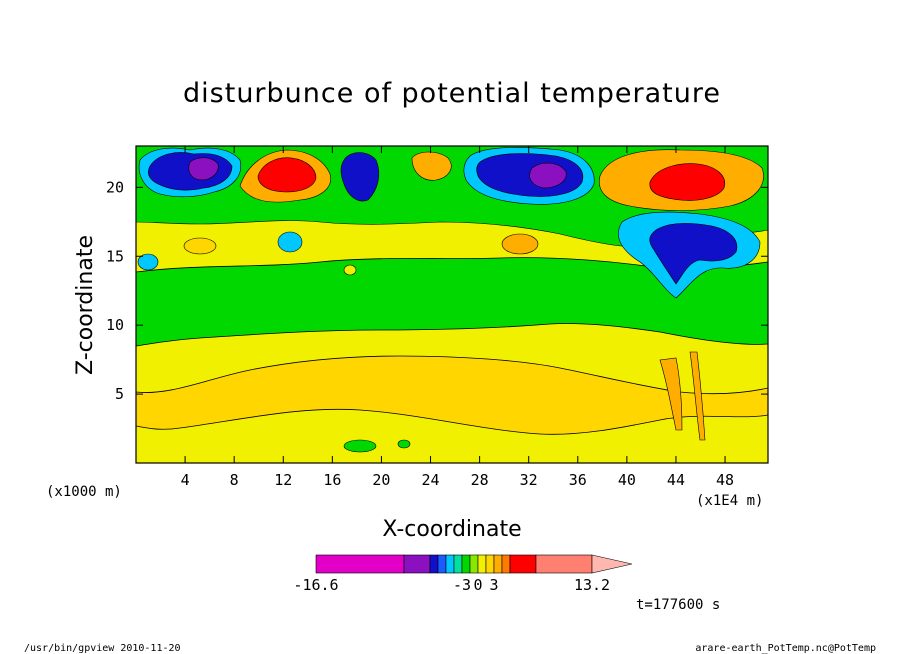 This screenshot has height=654, width=904. I want to click on lower-positive-core, so click(682, 396).